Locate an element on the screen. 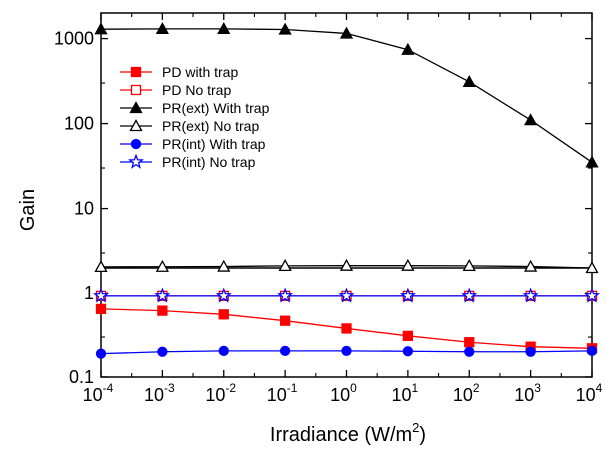  legend-item: PR(int) No trap is located at coordinates (188, 161).